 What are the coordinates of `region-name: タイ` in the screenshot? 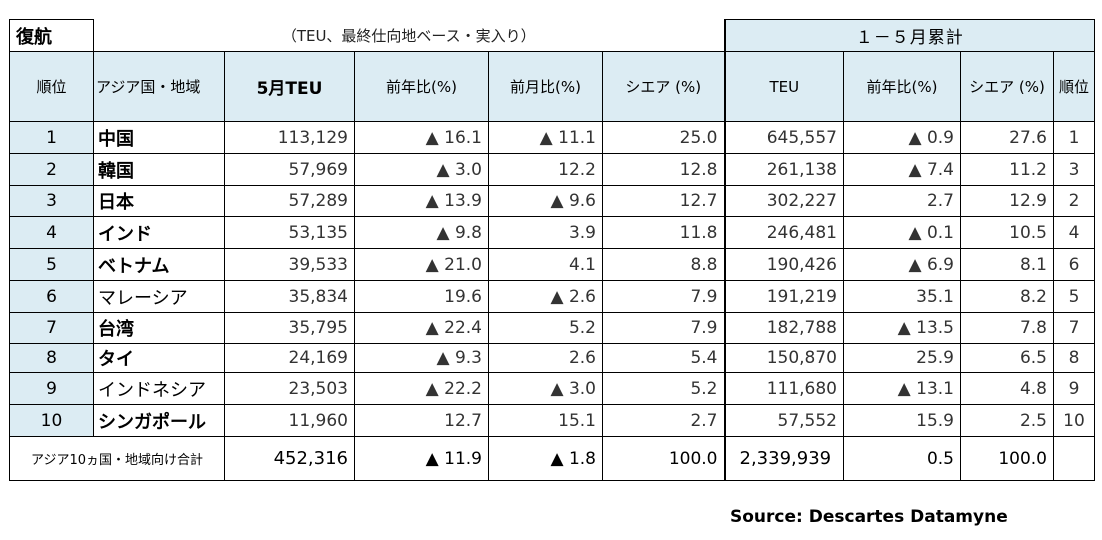 It's located at (159, 358).